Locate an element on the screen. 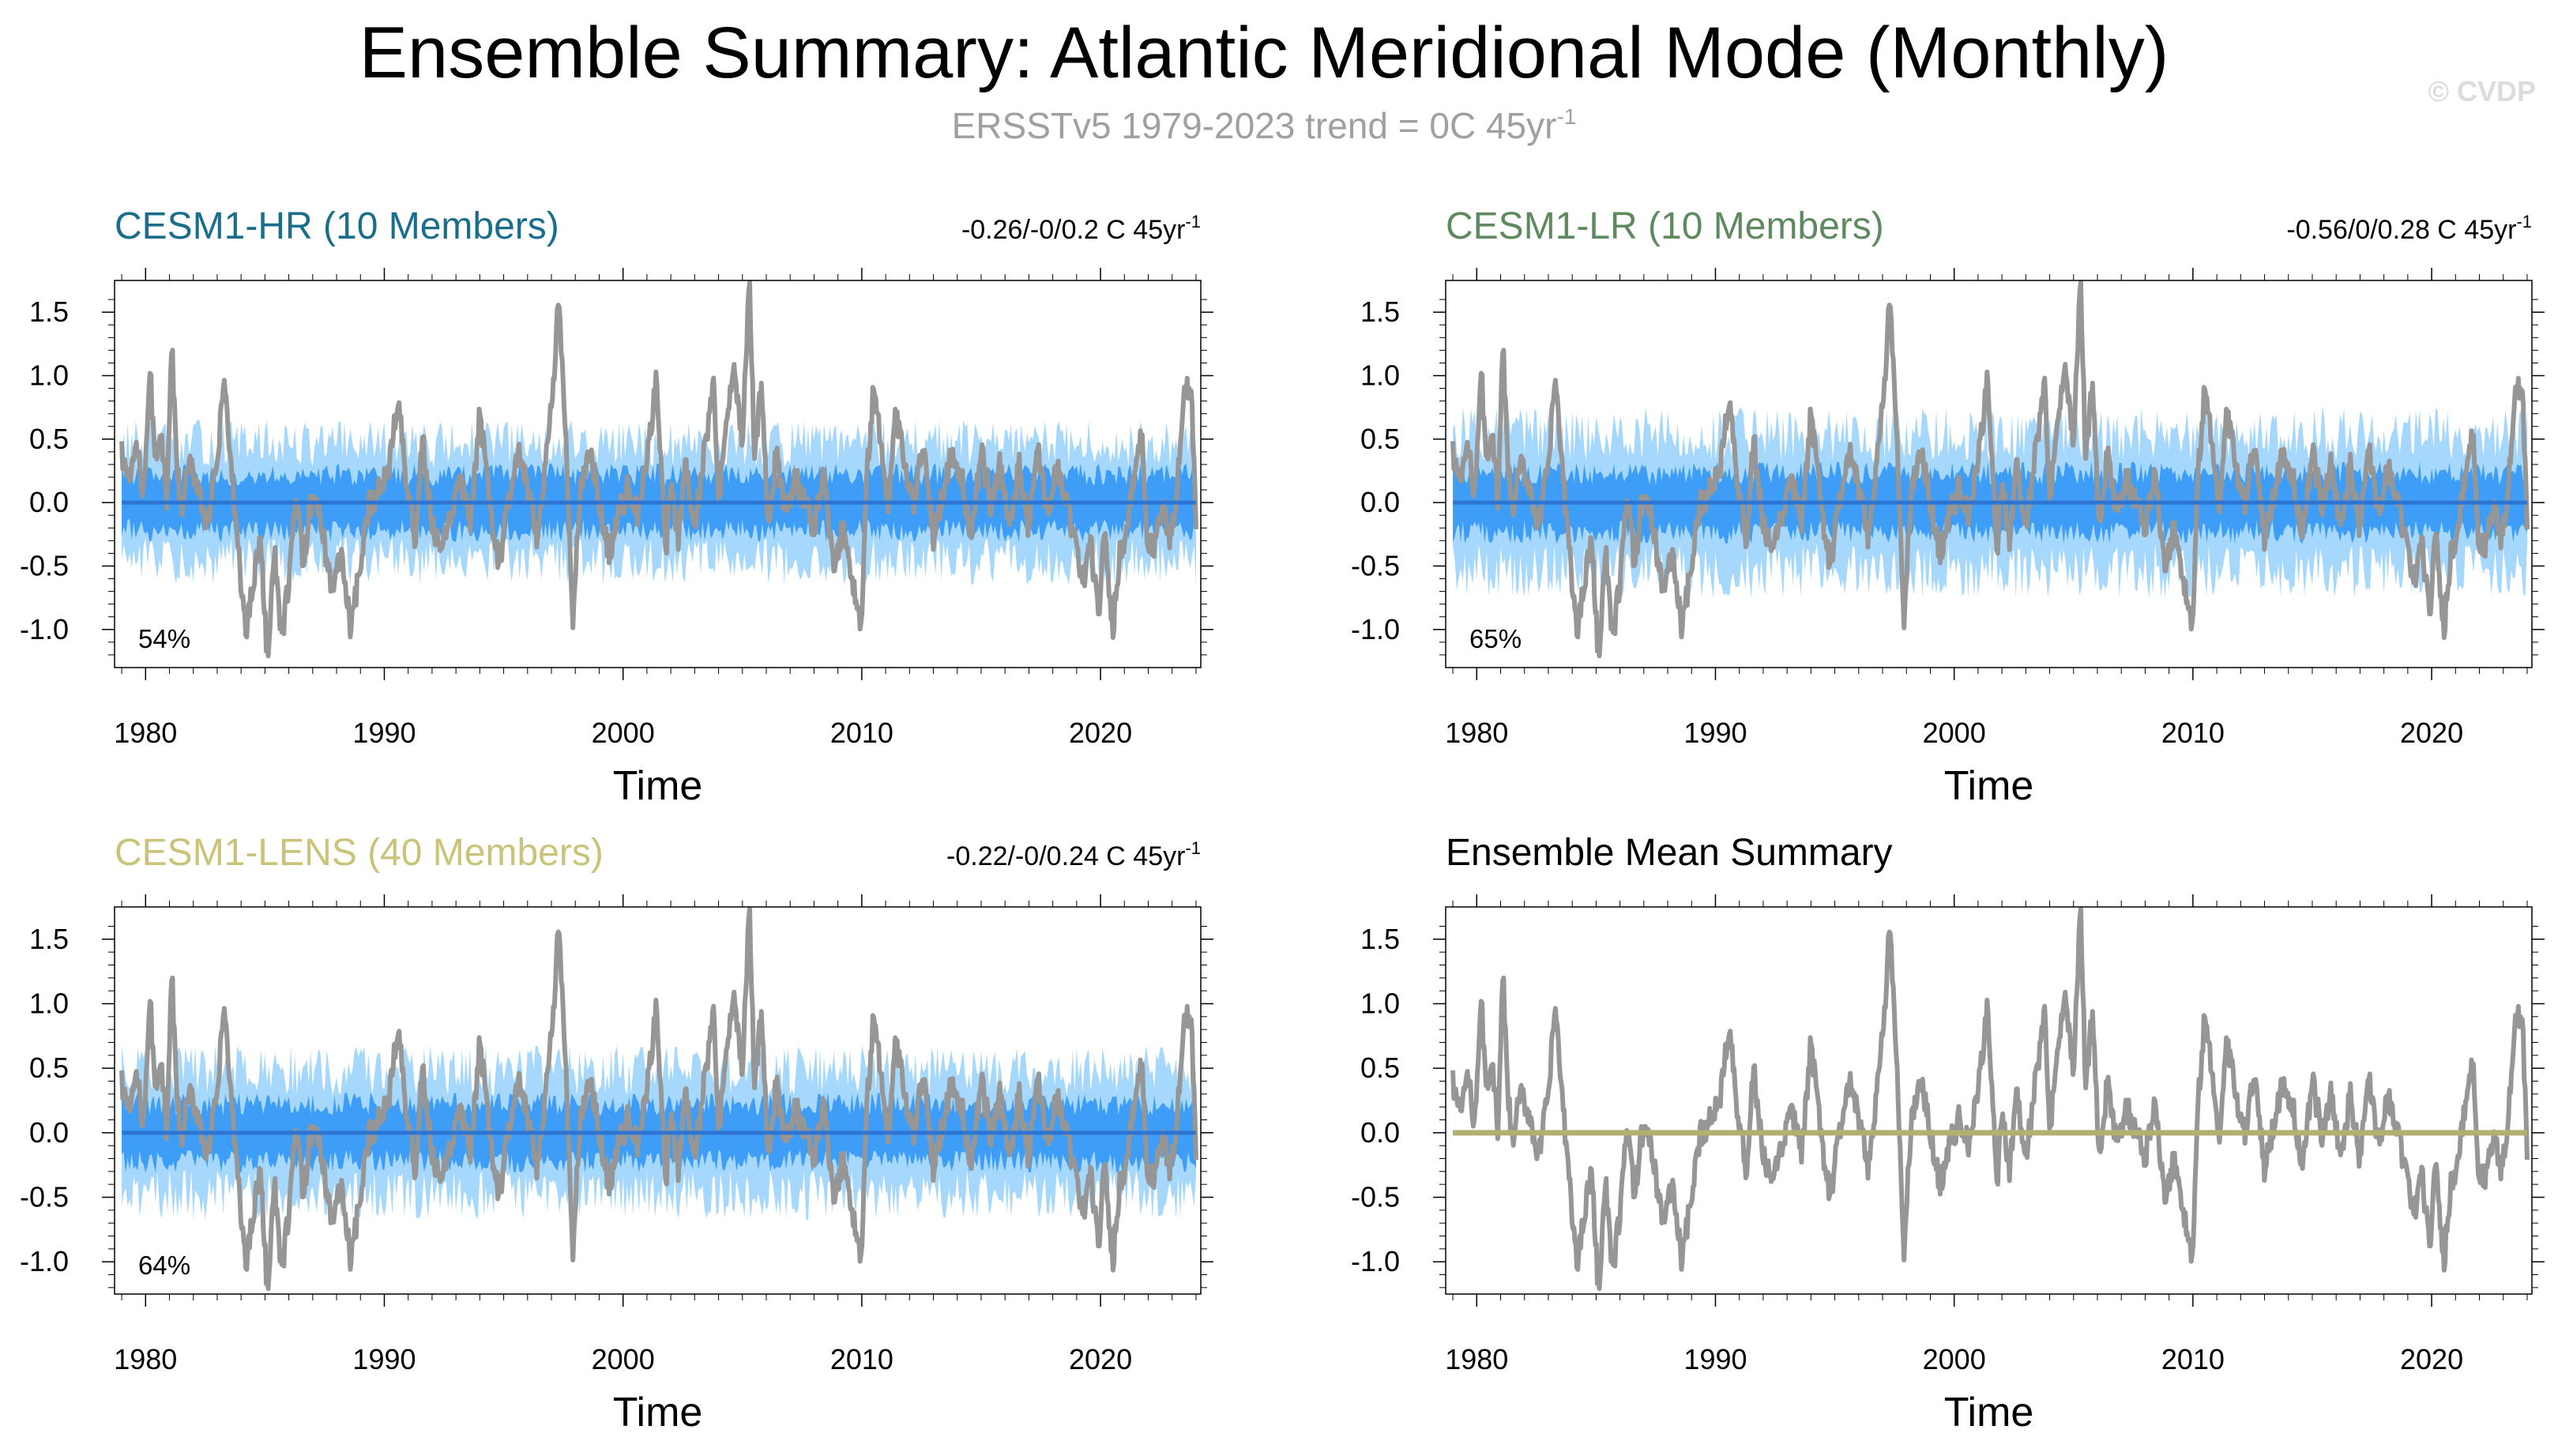  trend-main: -0.26/-0/0.2 C 45yr is located at coordinates (1073, 230).